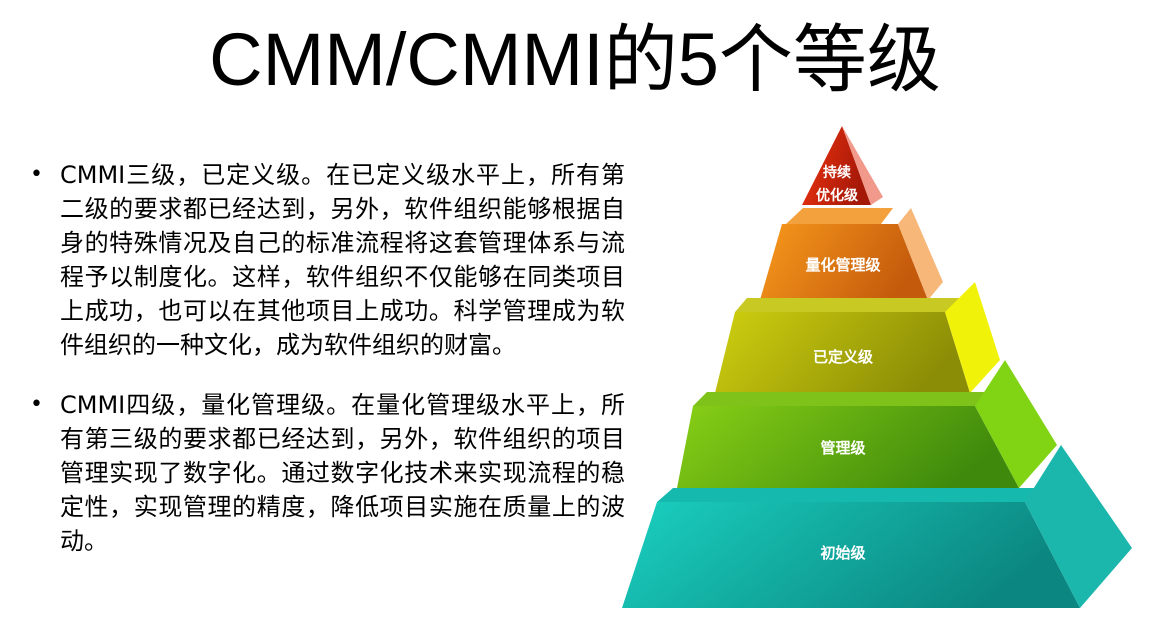  Describe the element at coordinates (843, 357) in the screenshot. I see `level-label: 已定义级` at that location.